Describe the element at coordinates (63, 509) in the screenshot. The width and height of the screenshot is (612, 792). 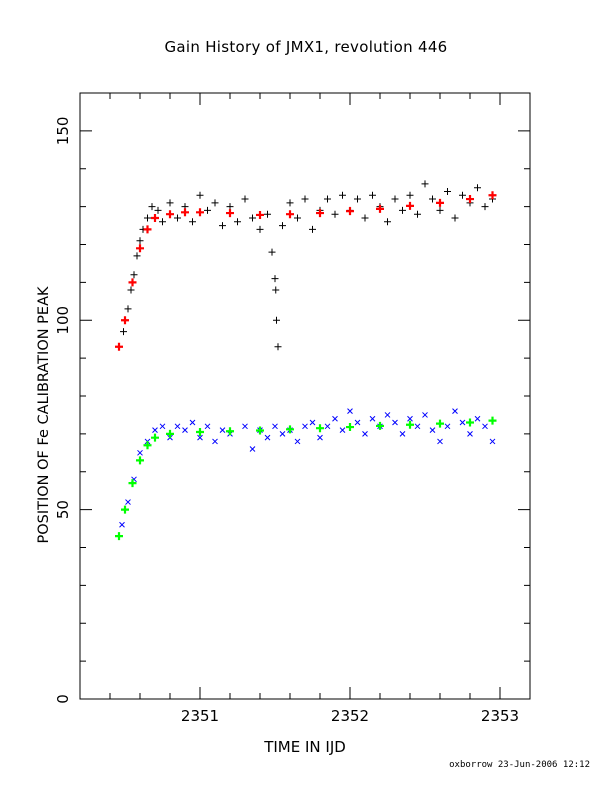
I see `y-tick-label: 50` at that location.